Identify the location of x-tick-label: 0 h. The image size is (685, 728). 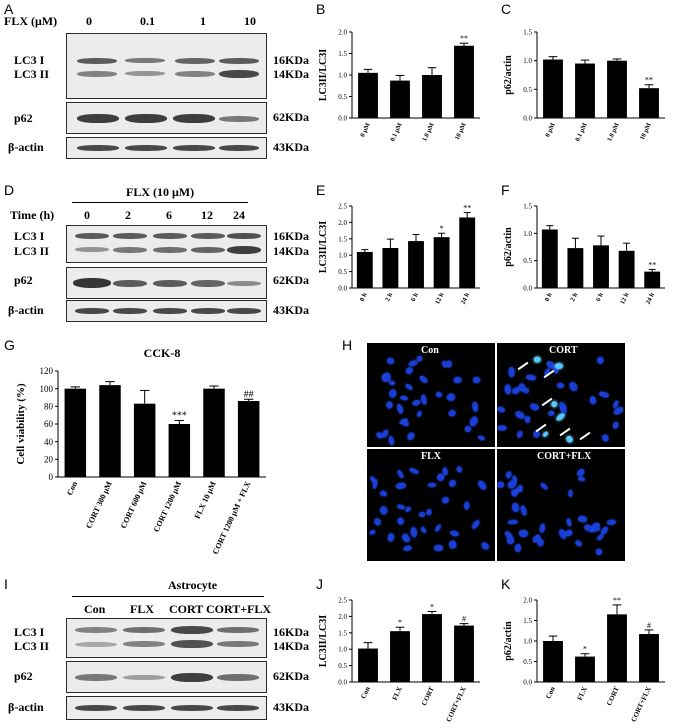
(364, 297).